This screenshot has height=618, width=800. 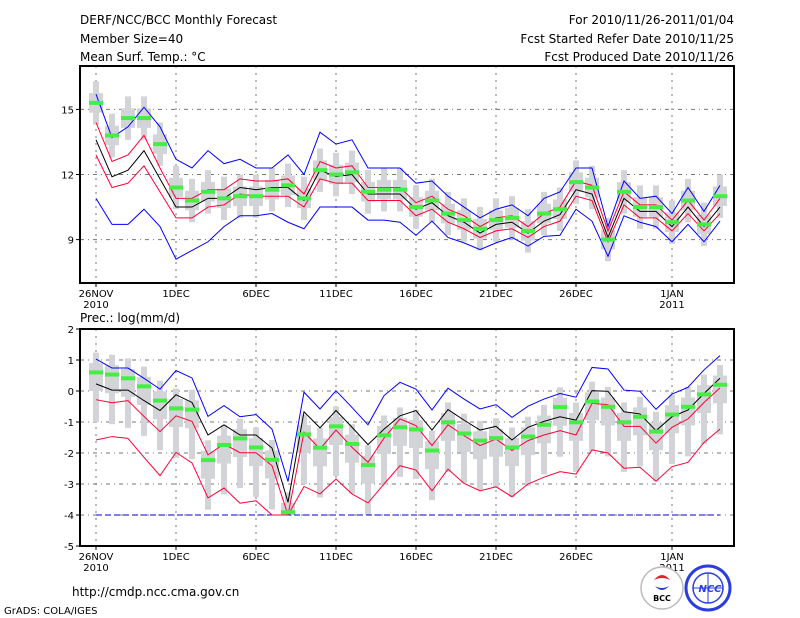 I want to click on started-date: Fcst Started Refer Date 2010/11/25, so click(x=627, y=39).